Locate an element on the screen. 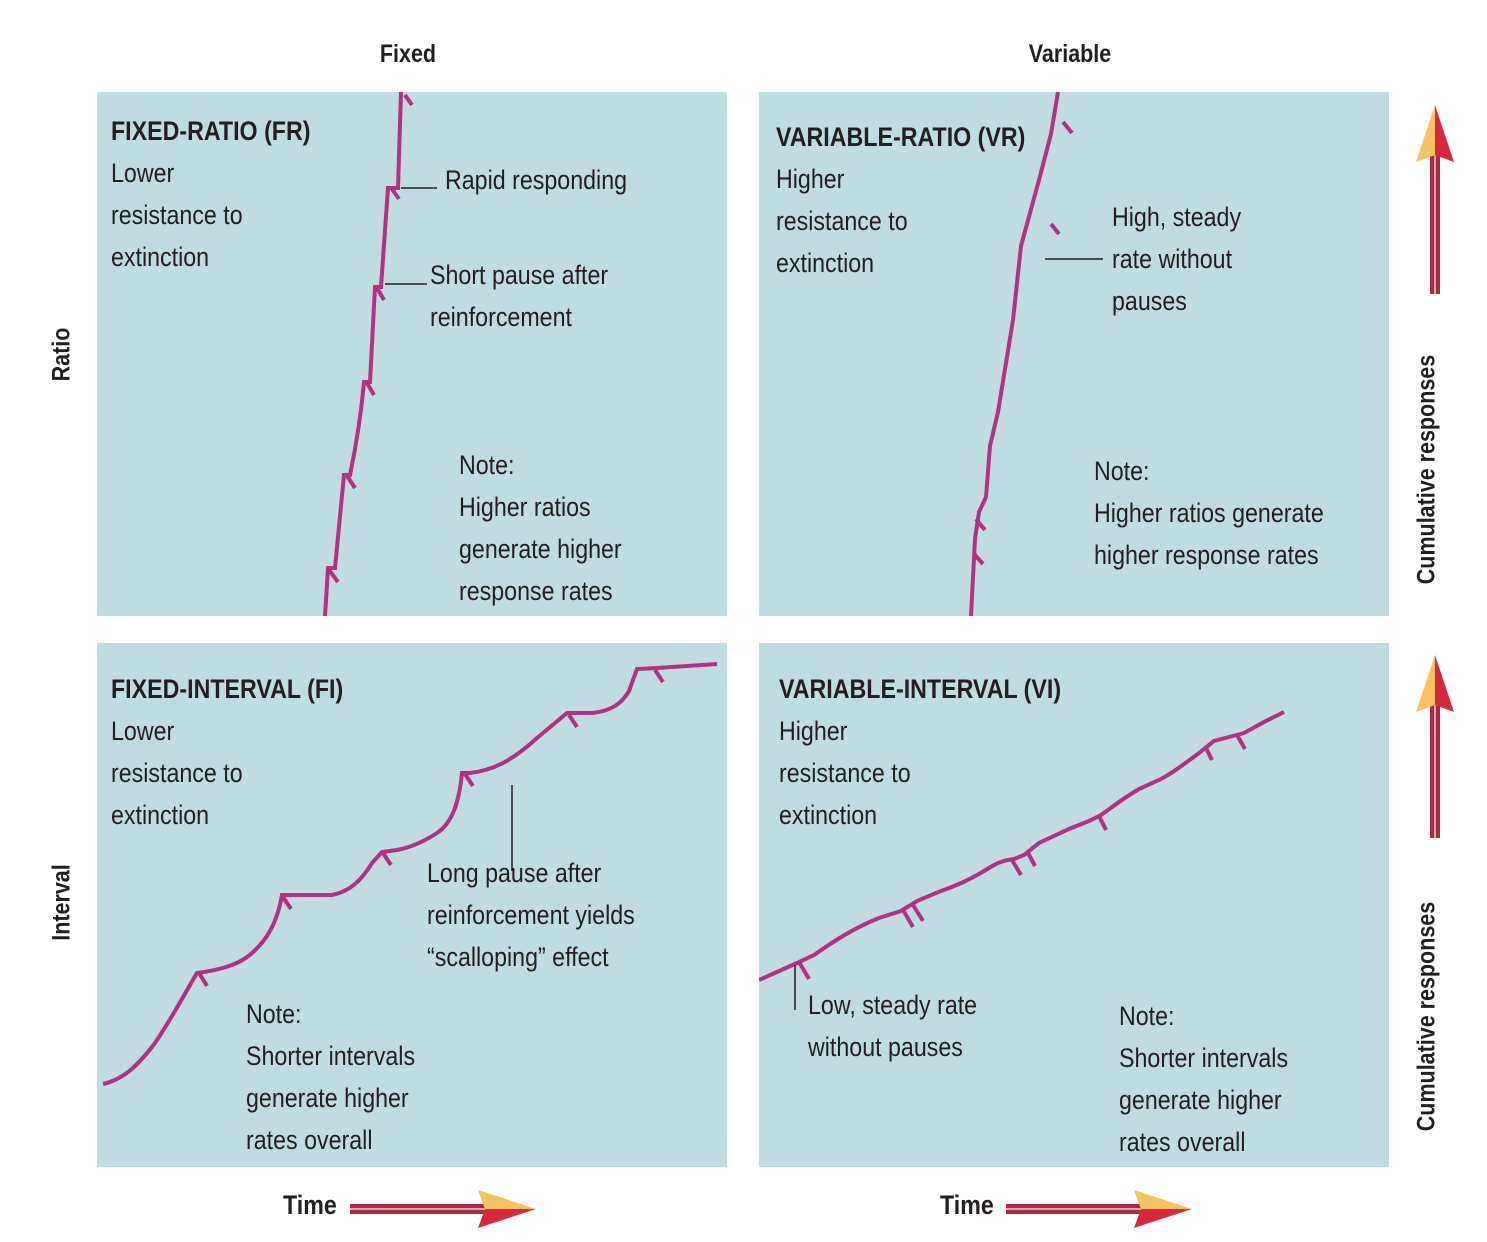 The image size is (1487, 1242). row-header-interval: Interval is located at coordinates (61, 902).